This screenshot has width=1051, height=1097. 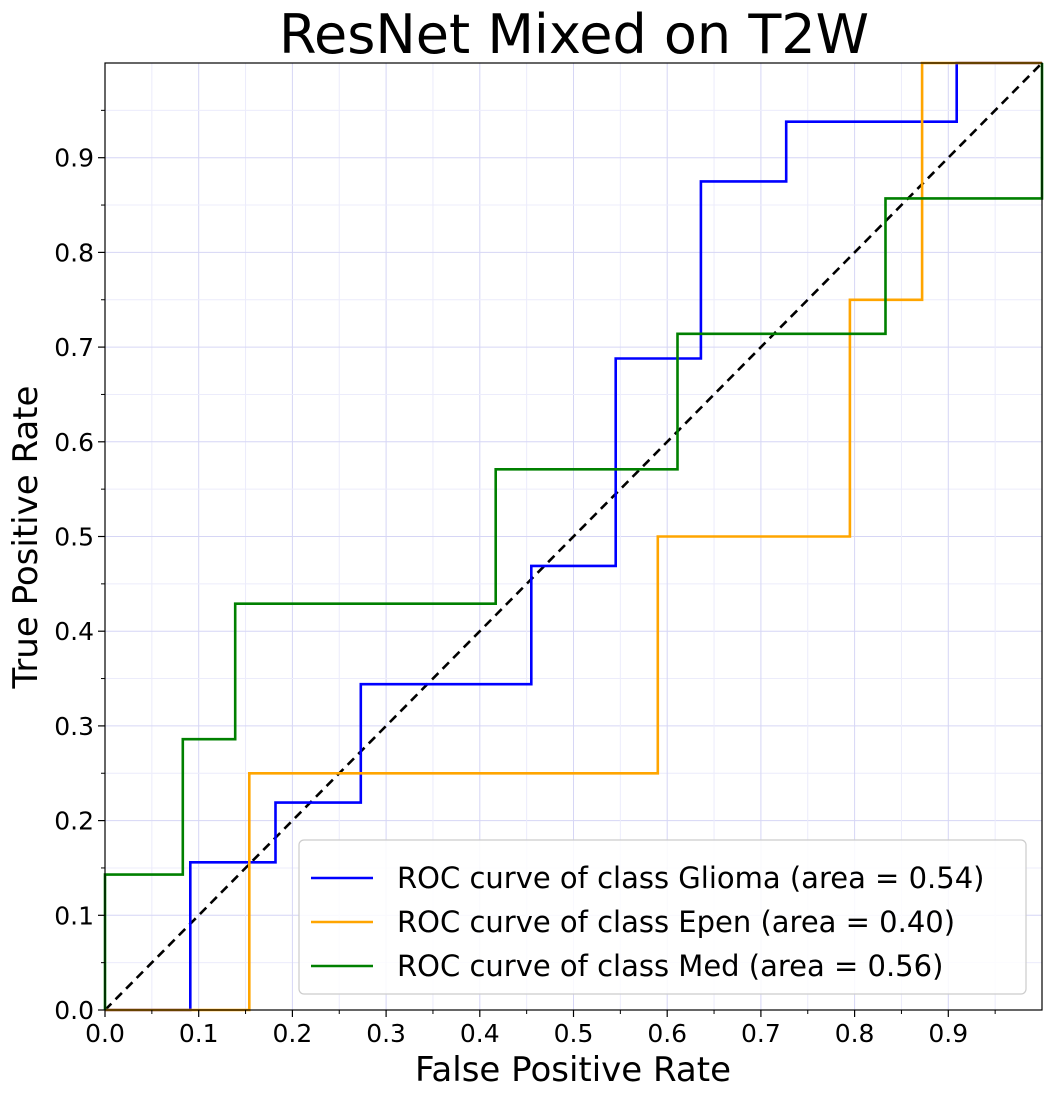 What do you see at coordinates (855, 1033) in the screenshot?
I see `x-tick-label: 0.8` at bounding box center [855, 1033].